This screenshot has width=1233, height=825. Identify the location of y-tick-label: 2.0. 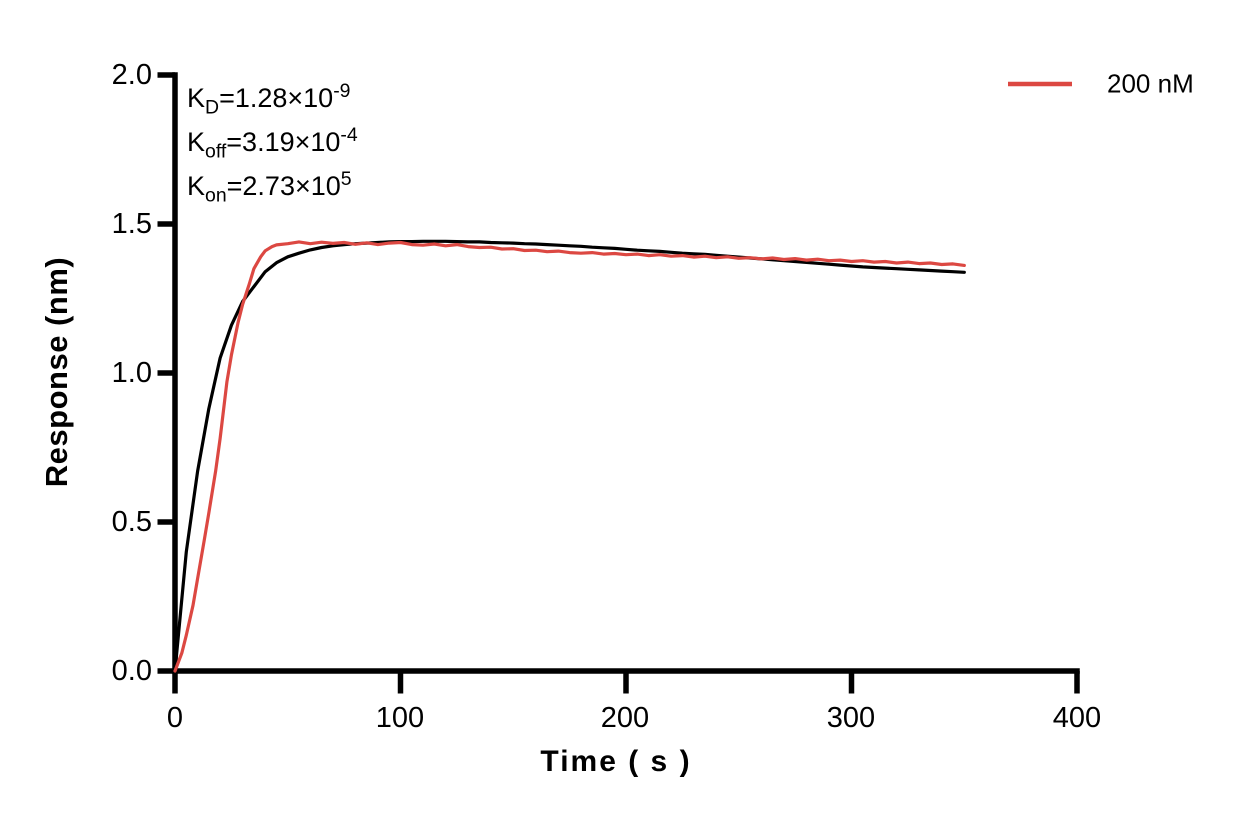
(131, 75).